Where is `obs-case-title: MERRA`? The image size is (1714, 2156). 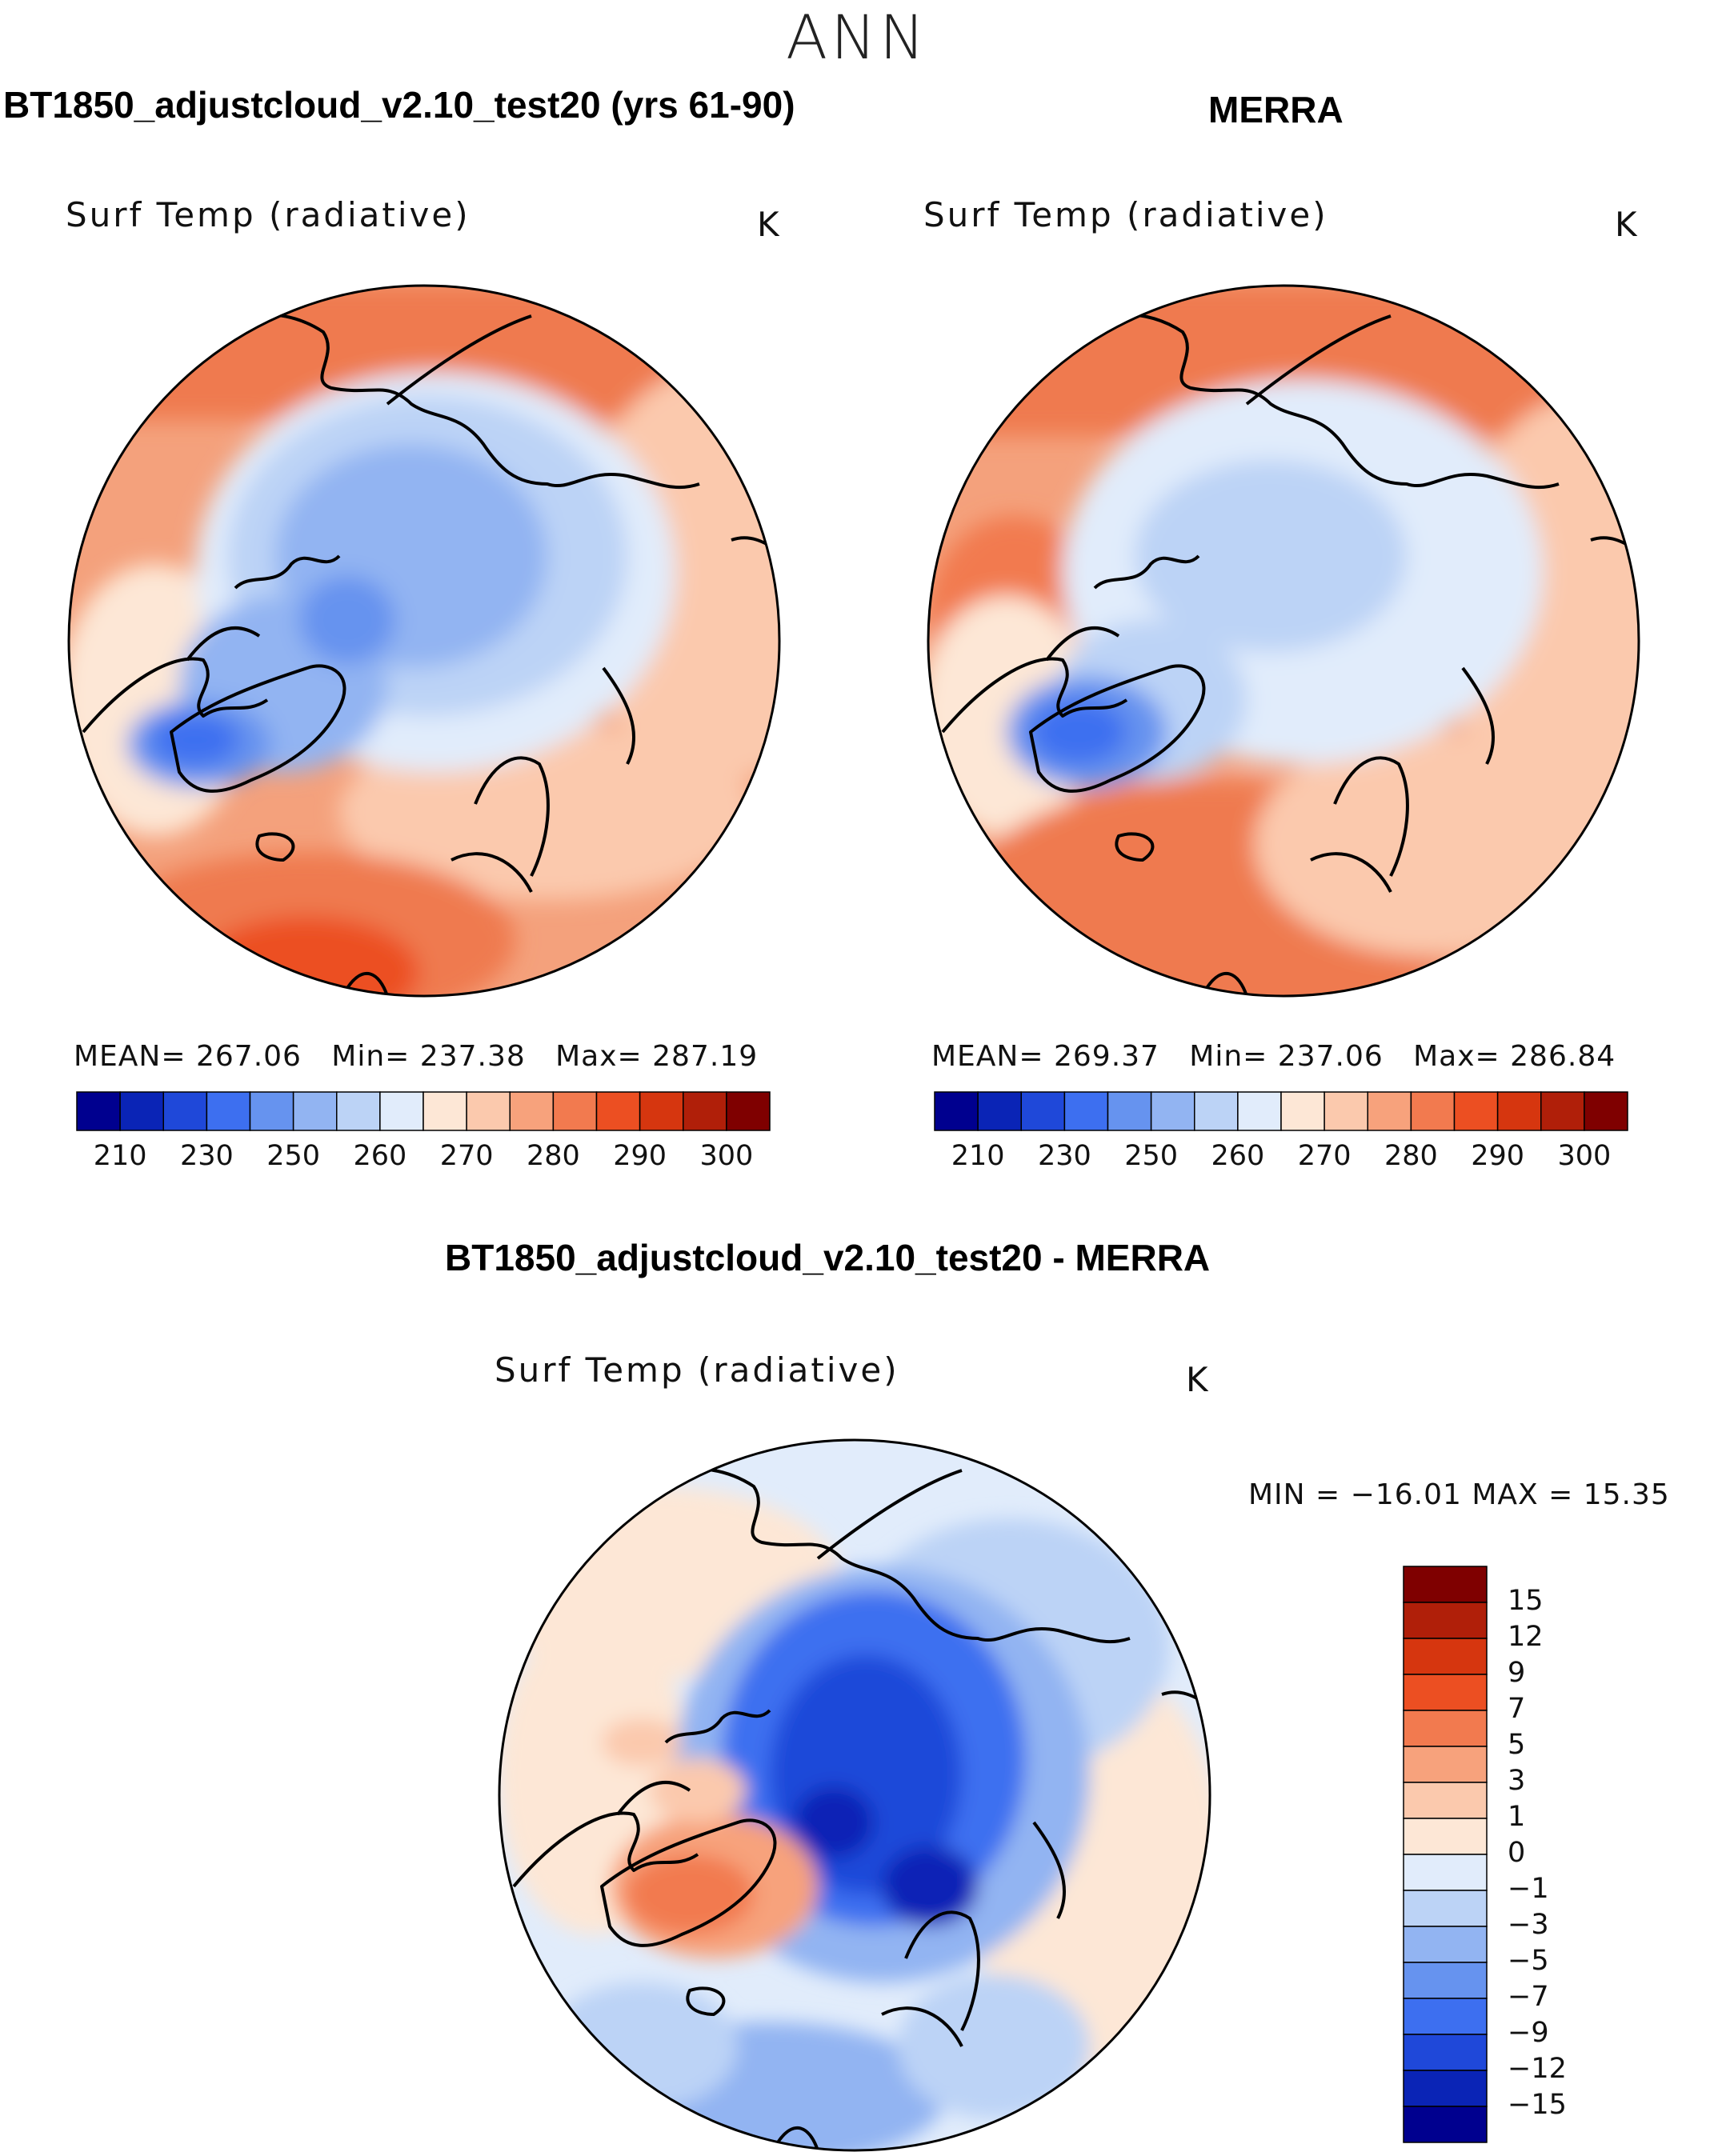
obs-case-title: MERRA is located at coordinates (1276, 109).